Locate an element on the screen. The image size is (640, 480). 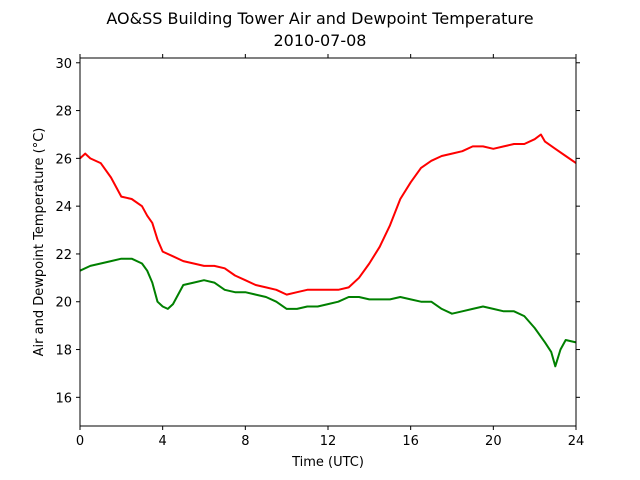
y-tick-label: 18 is located at coordinates (63, 351).